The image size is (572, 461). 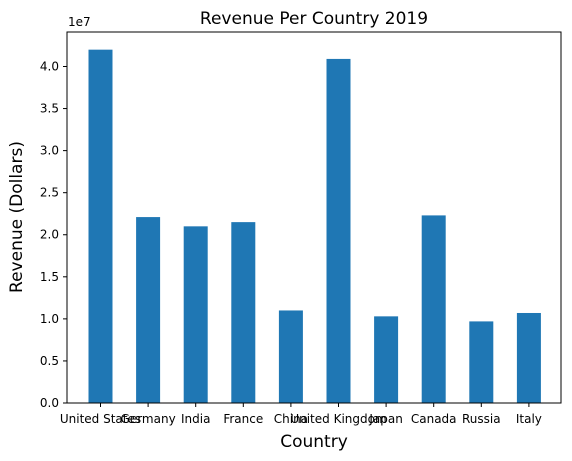 What do you see at coordinates (529, 419) in the screenshot?
I see `x-tick-label: Italy` at bounding box center [529, 419].